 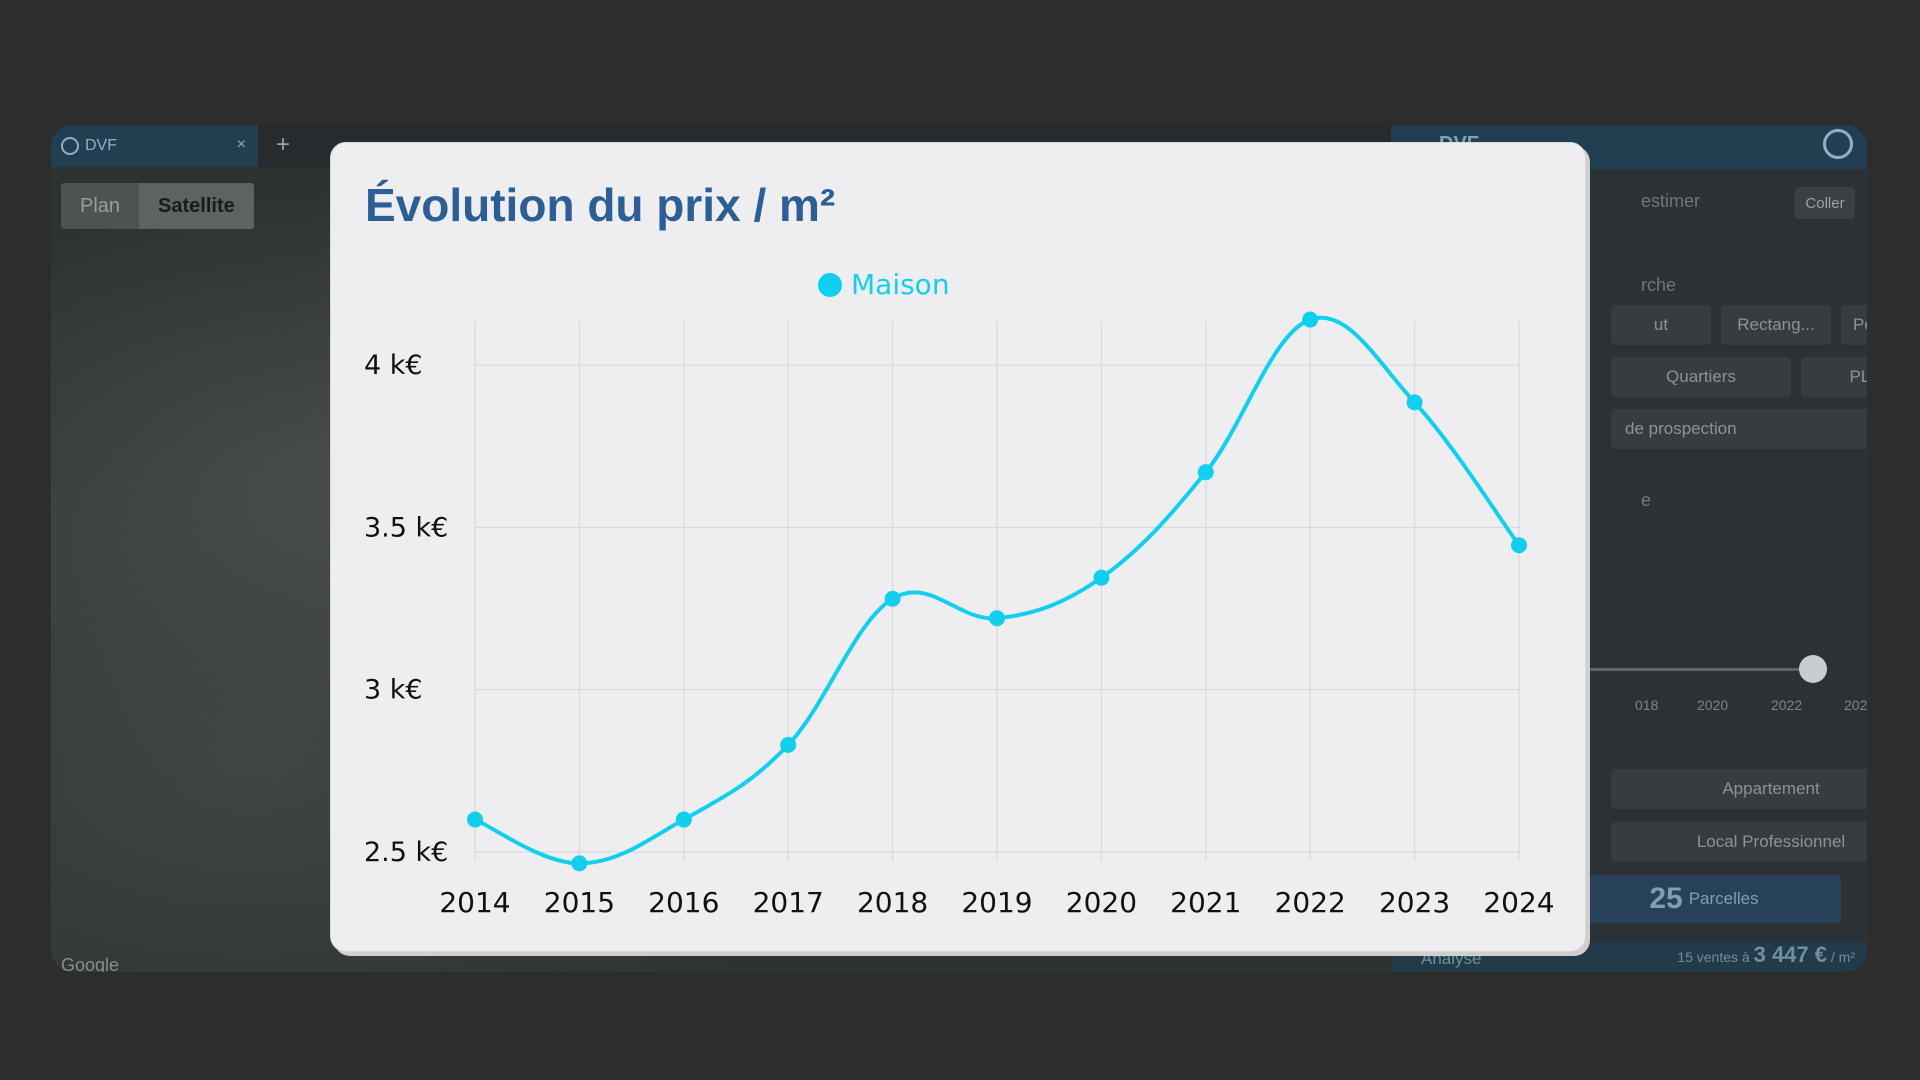 What do you see at coordinates (393, 690) in the screenshot?
I see `y-tick-label: 3 k€` at bounding box center [393, 690].